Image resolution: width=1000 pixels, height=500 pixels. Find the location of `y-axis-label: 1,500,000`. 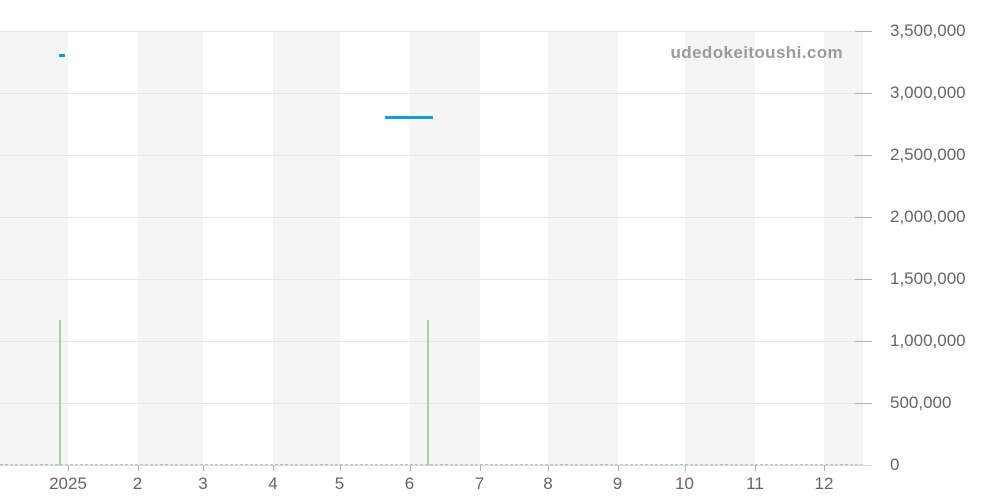

y-axis-label: 1,500,000 is located at coordinates (928, 278).